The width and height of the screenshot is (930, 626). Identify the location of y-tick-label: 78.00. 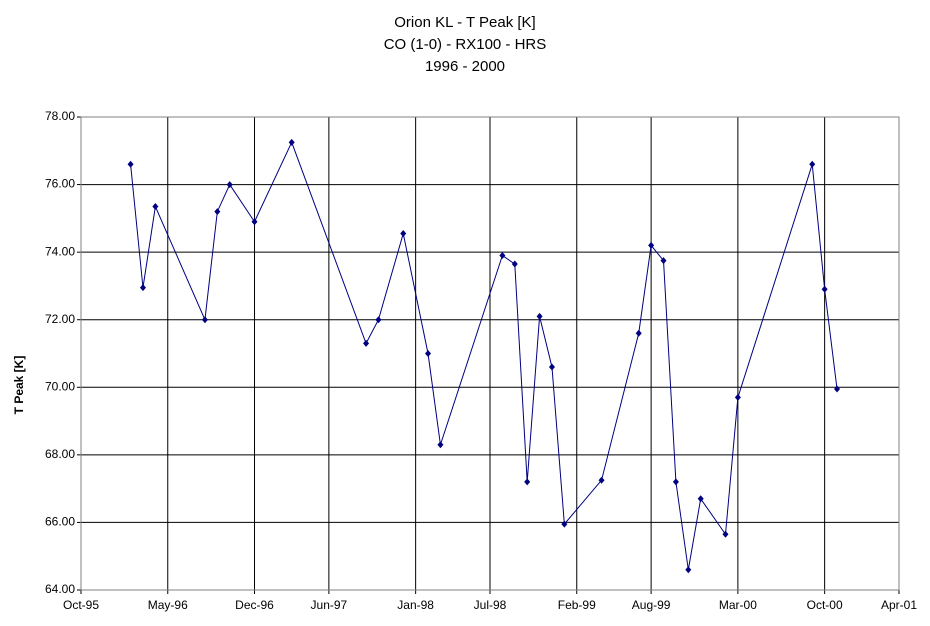
(60, 116).